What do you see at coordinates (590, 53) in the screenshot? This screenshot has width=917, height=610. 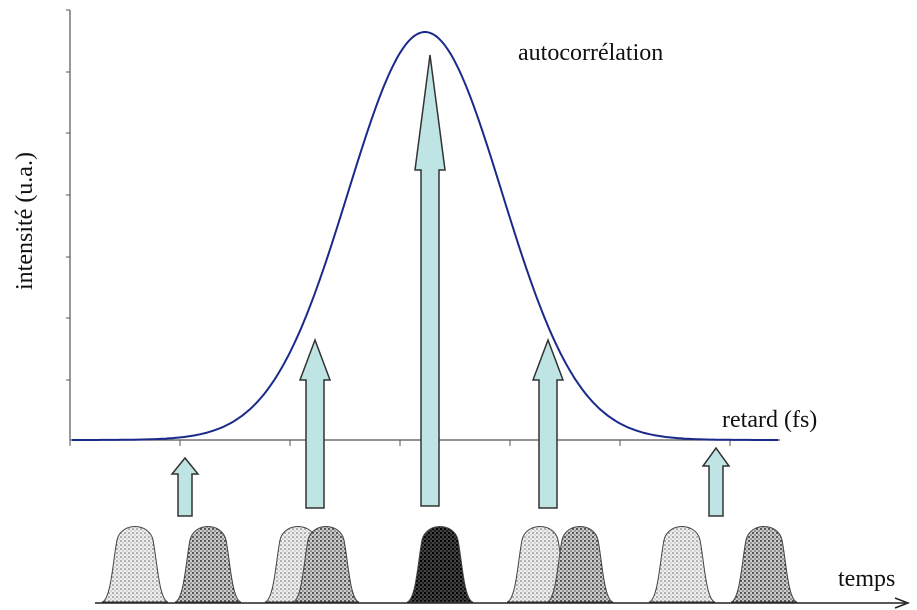 I see `curve-label: autocorrélation` at bounding box center [590, 53].